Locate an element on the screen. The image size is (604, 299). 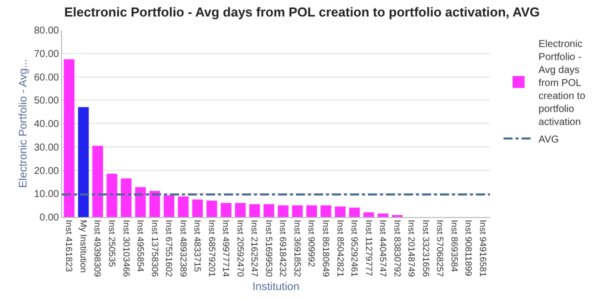
x-tick-label: Inst 4161823 is located at coordinates (69, 246).